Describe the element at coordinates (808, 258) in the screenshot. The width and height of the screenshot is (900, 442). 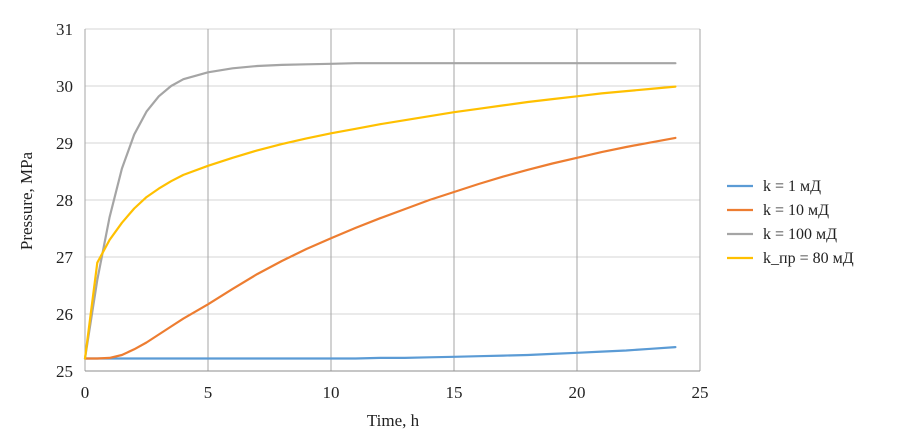
I see `legend-label-4: k_пр = 80 мД` at that location.